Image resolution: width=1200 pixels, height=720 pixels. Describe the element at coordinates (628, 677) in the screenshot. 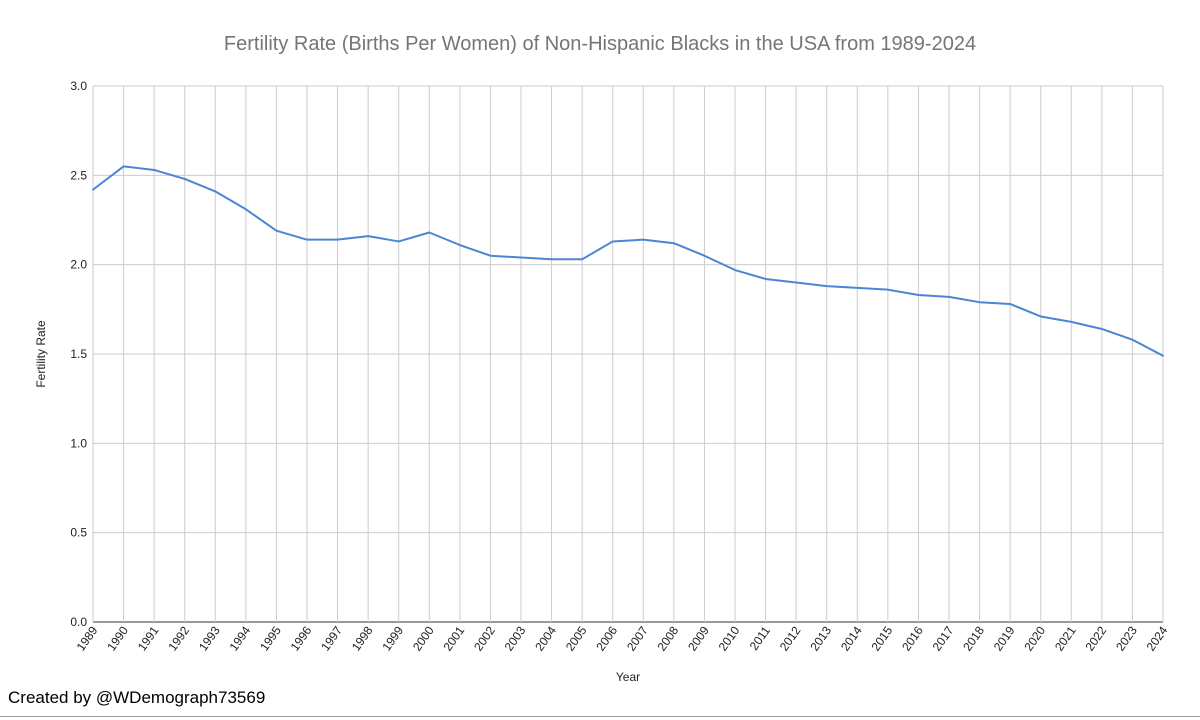

I see `x-axis-label: Year` at that location.